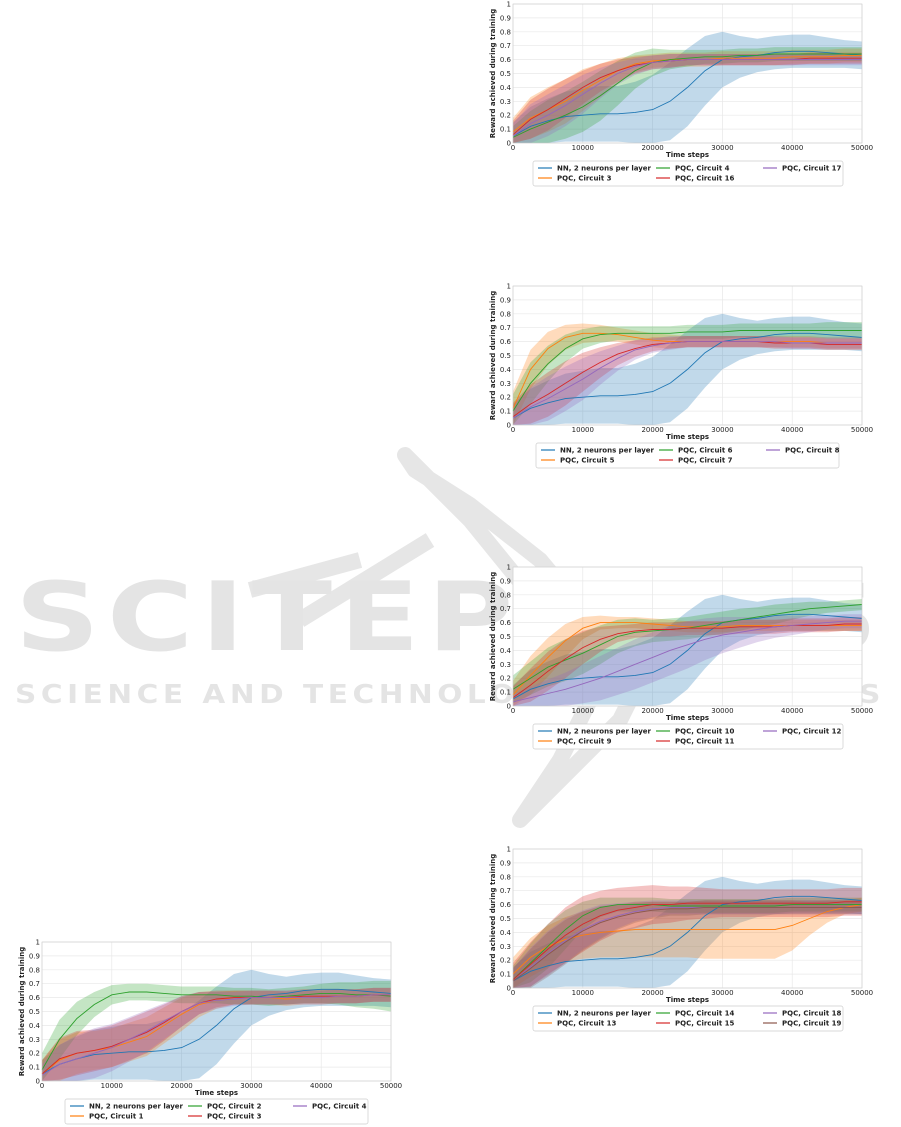 The width and height of the screenshot is (901, 1127). I want to click on legend-label: PQC, Circuit 5, so click(587, 461).